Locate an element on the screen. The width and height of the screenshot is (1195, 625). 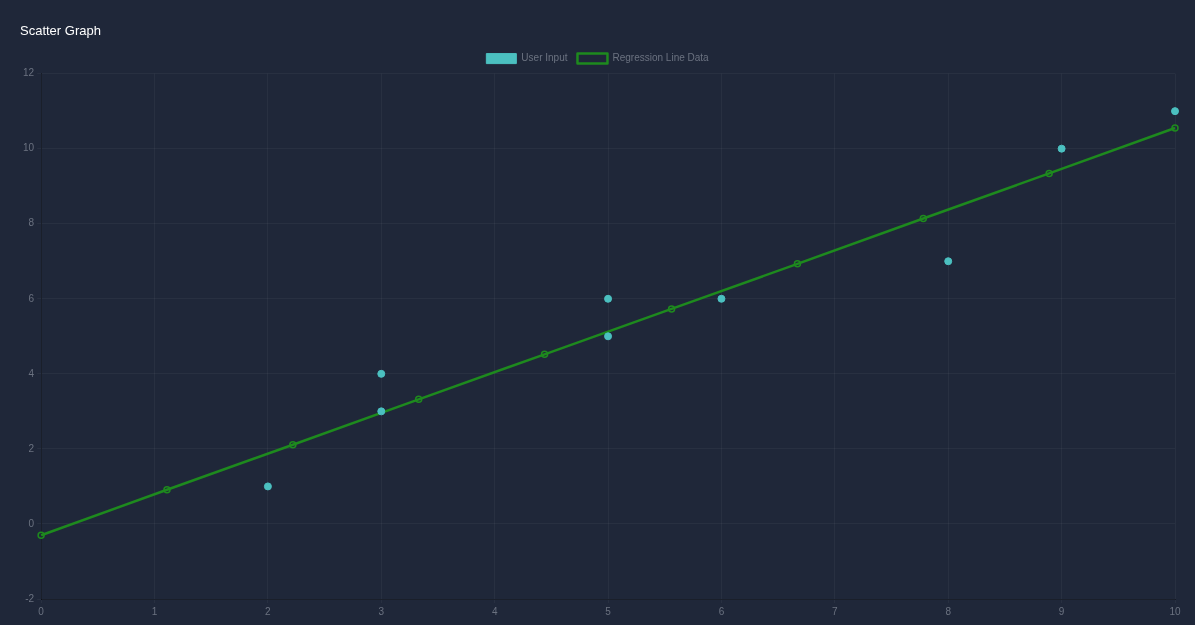
x-tick-label: 10 is located at coordinates (1175, 611).